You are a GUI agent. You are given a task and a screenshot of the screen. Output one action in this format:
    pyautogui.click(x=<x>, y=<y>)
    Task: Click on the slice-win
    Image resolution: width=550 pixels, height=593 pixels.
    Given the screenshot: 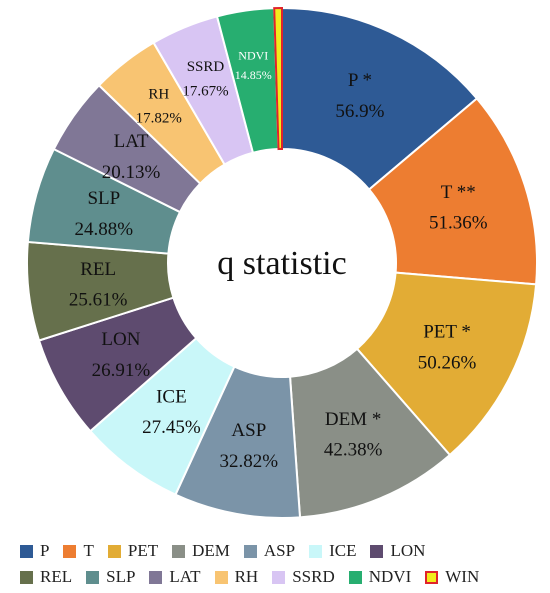 What is the action you would take?
    pyautogui.click(x=278, y=78)
    